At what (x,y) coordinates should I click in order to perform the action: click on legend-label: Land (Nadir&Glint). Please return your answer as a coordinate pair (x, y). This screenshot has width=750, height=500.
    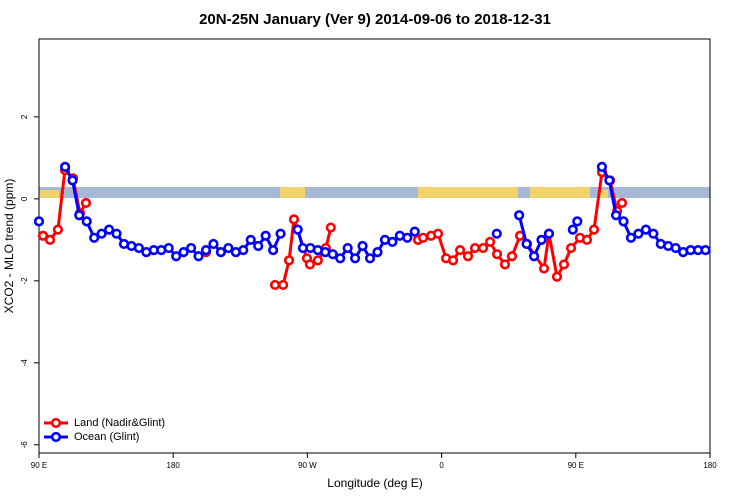
    Looking at the image, I should click on (119, 423).